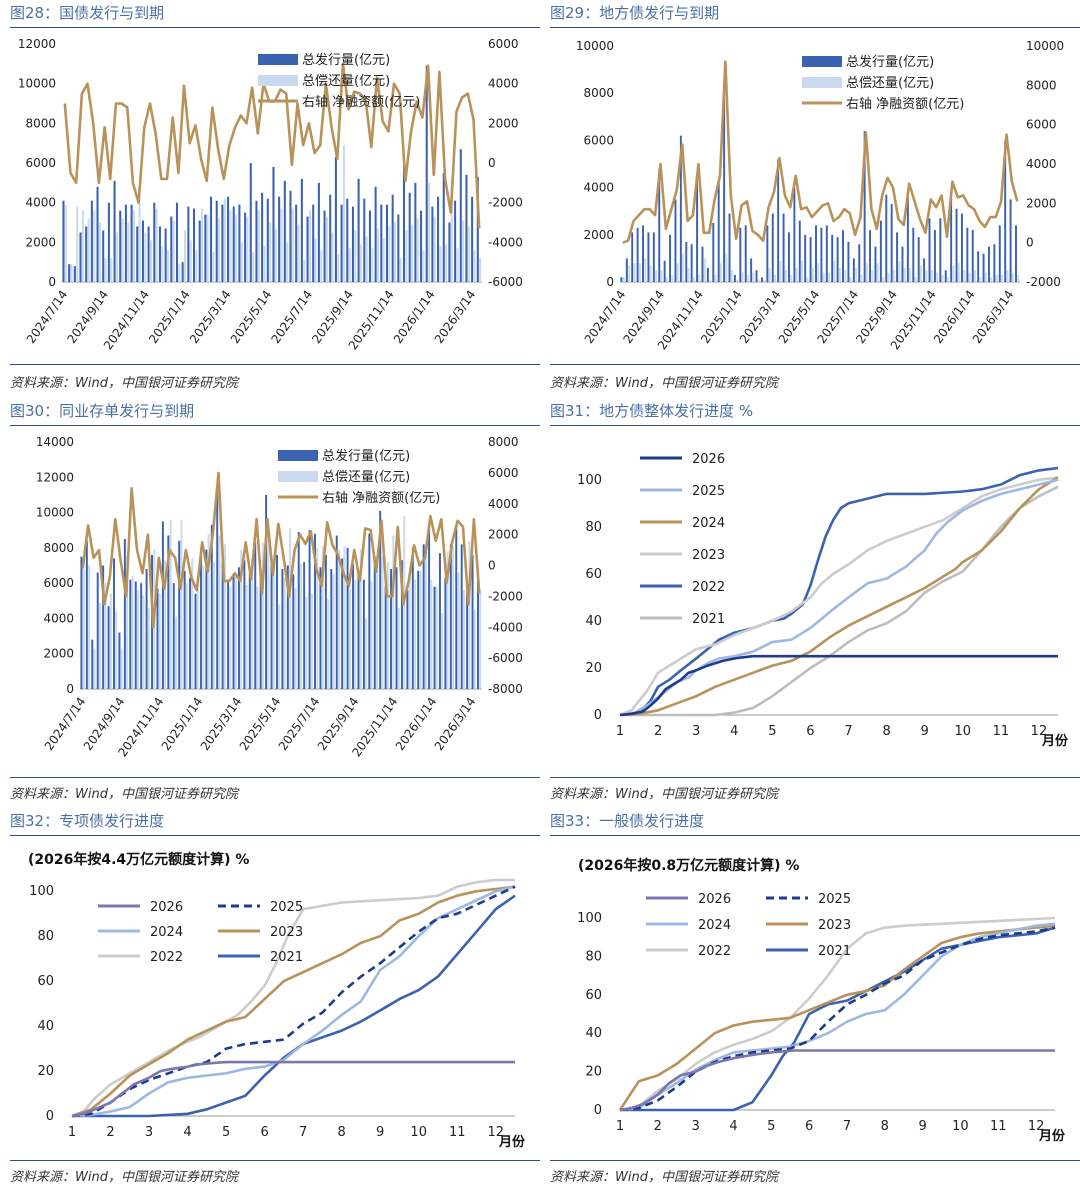 This screenshot has width=1080, height=1185. What do you see at coordinates (664, 383) in the screenshot?
I see `source-note: 资料来源：Wind，中国银河证券研究院` at bounding box center [664, 383].